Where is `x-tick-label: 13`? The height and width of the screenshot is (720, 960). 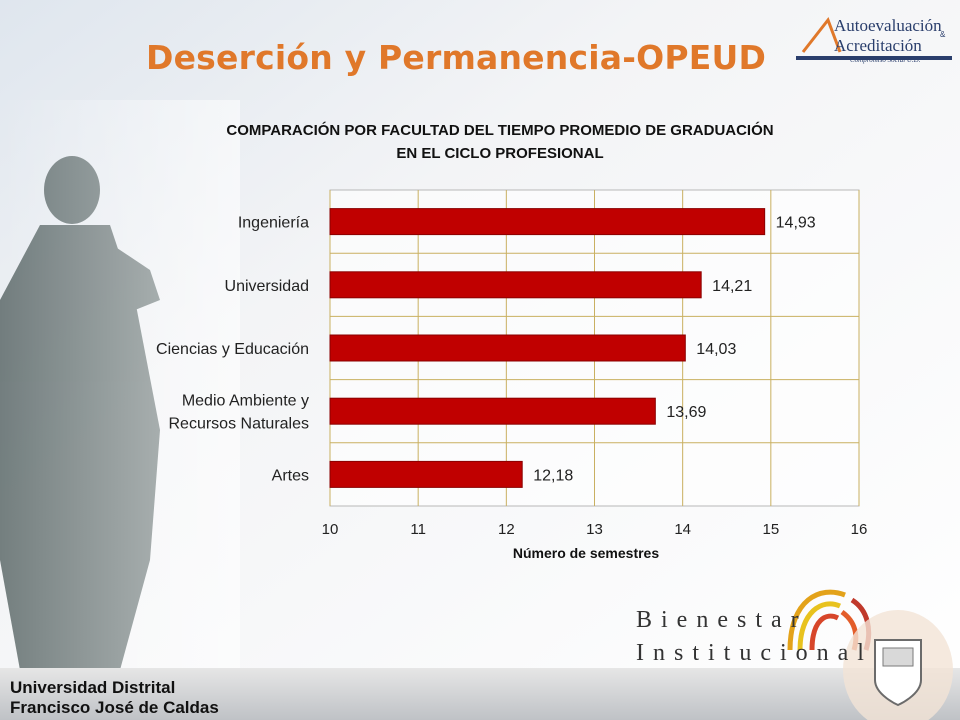
x-tick-label: 13 is located at coordinates (594, 529).